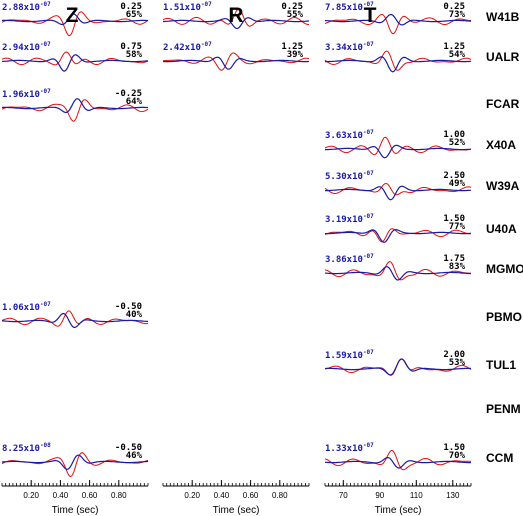 The height and width of the screenshot is (516, 523). Describe the element at coordinates (349, 259) in the screenshot. I see `amplitude-label: 3.86x10-07` at that location.